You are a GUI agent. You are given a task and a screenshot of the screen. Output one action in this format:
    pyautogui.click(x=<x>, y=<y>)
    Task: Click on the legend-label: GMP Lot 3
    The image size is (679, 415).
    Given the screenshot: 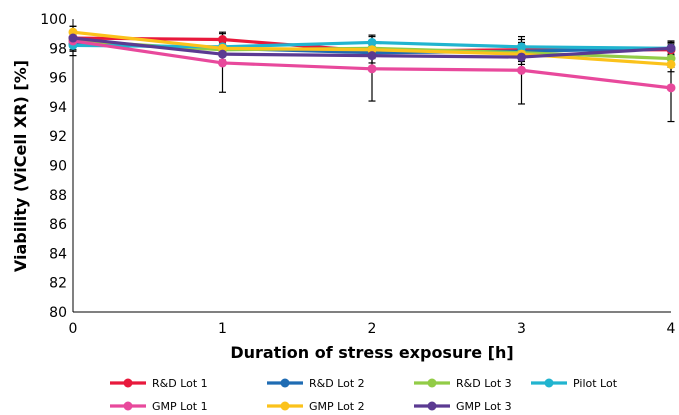 What is the action you would take?
    pyautogui.click(x=484, y=406)
    